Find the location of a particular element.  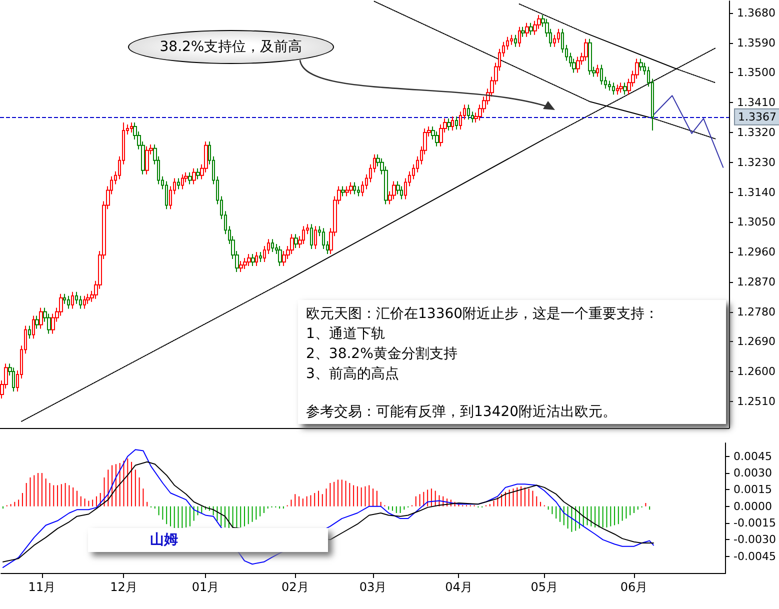

annotation: 参考交易：可能有反弹，到13420附近沽出欧元。 is located at coordinates (462, 412).